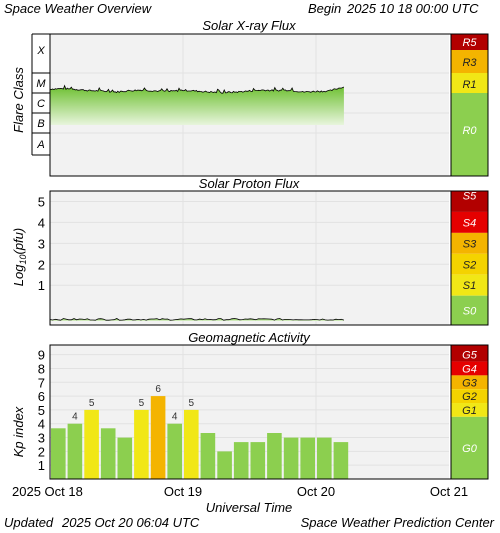 The height and width of the screenshot is (533, 500). Describe the element at coordinates (412, 8) in the screenshot. I see `begin-value: 2025 10 18 00:00 UTC` at that location.